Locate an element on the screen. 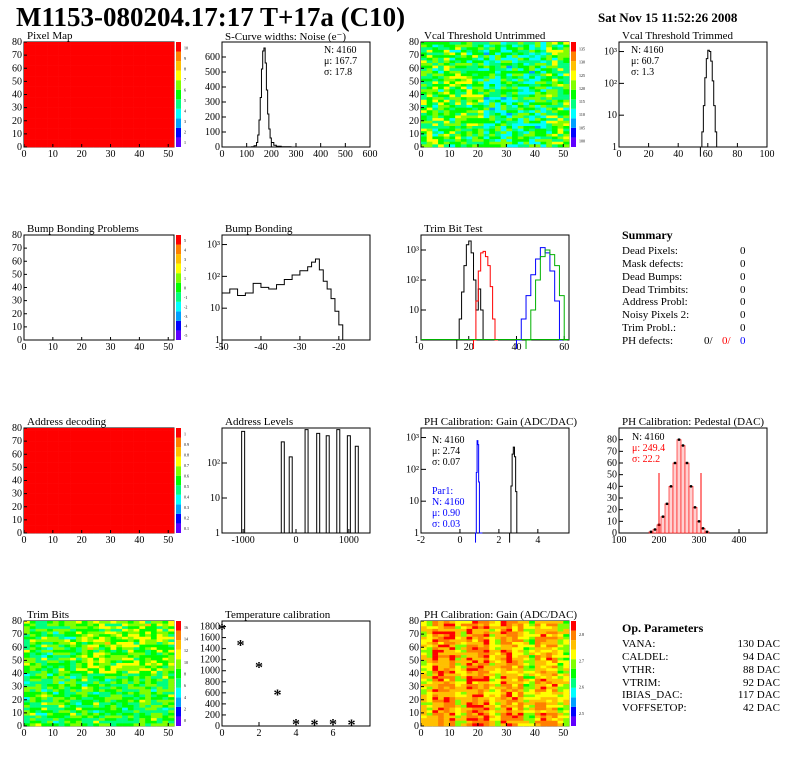  trim-bits-palette-label: 10 is located at coordinates (186, 662).